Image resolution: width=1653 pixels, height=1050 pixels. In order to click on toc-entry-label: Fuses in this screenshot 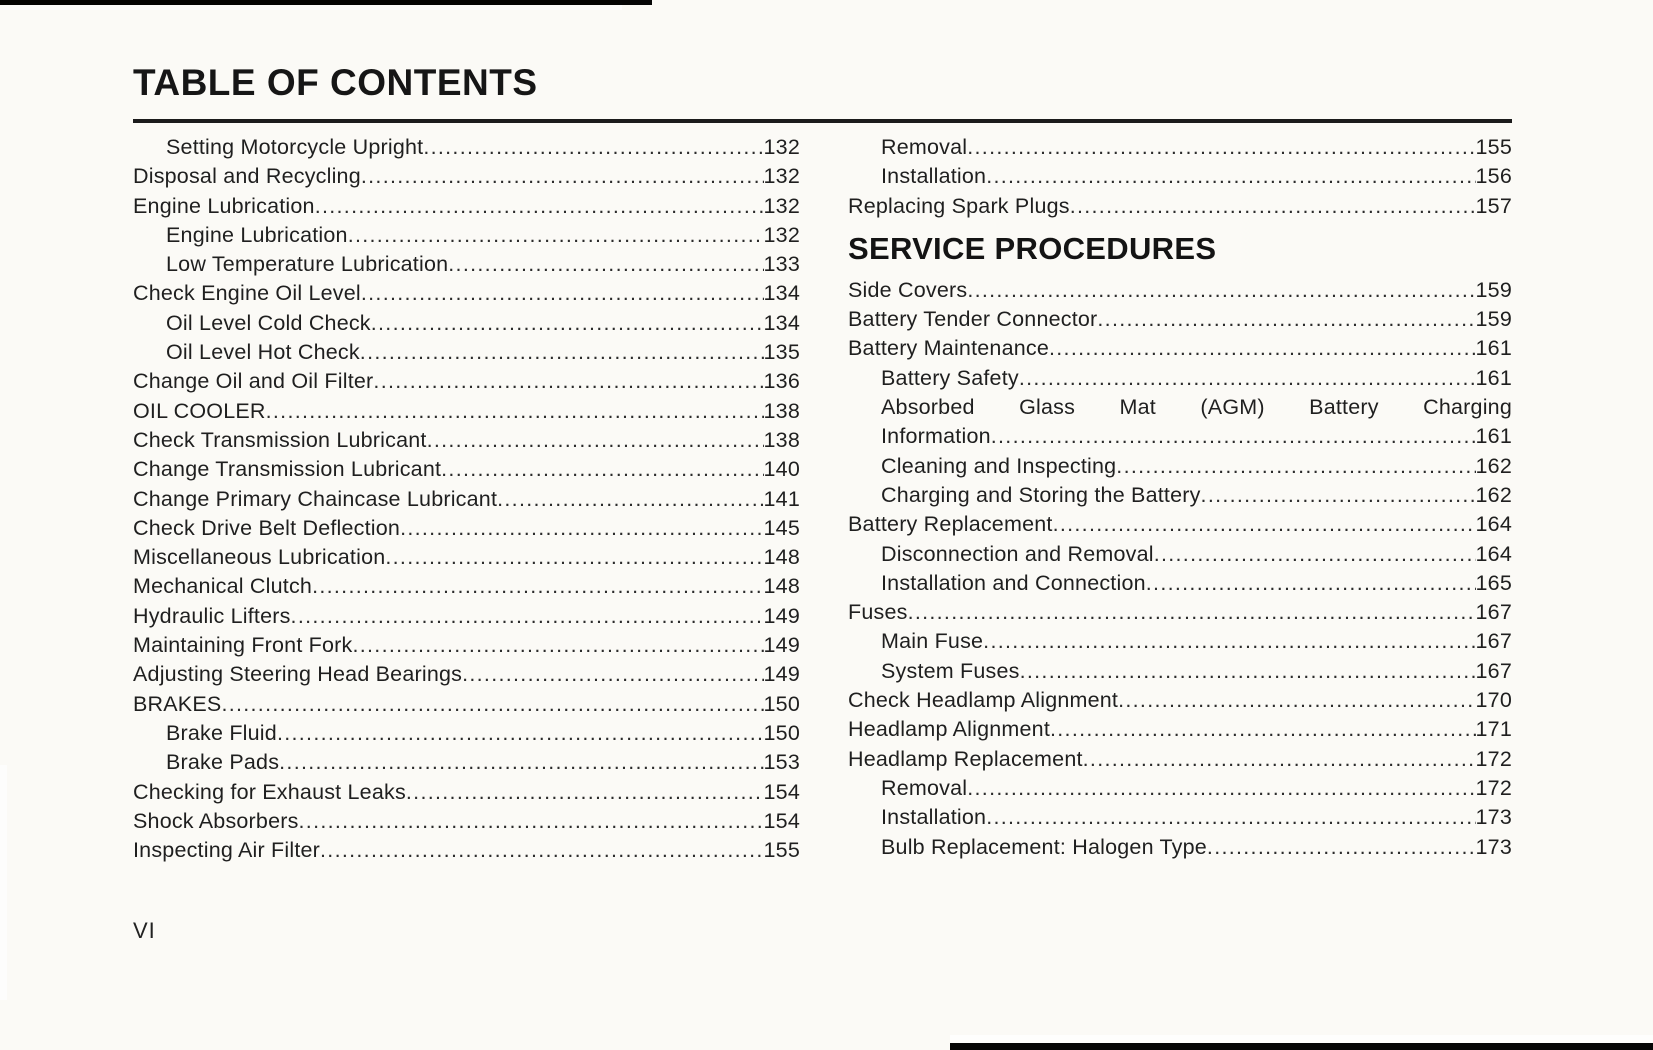, I will do `click(878, 612)`.